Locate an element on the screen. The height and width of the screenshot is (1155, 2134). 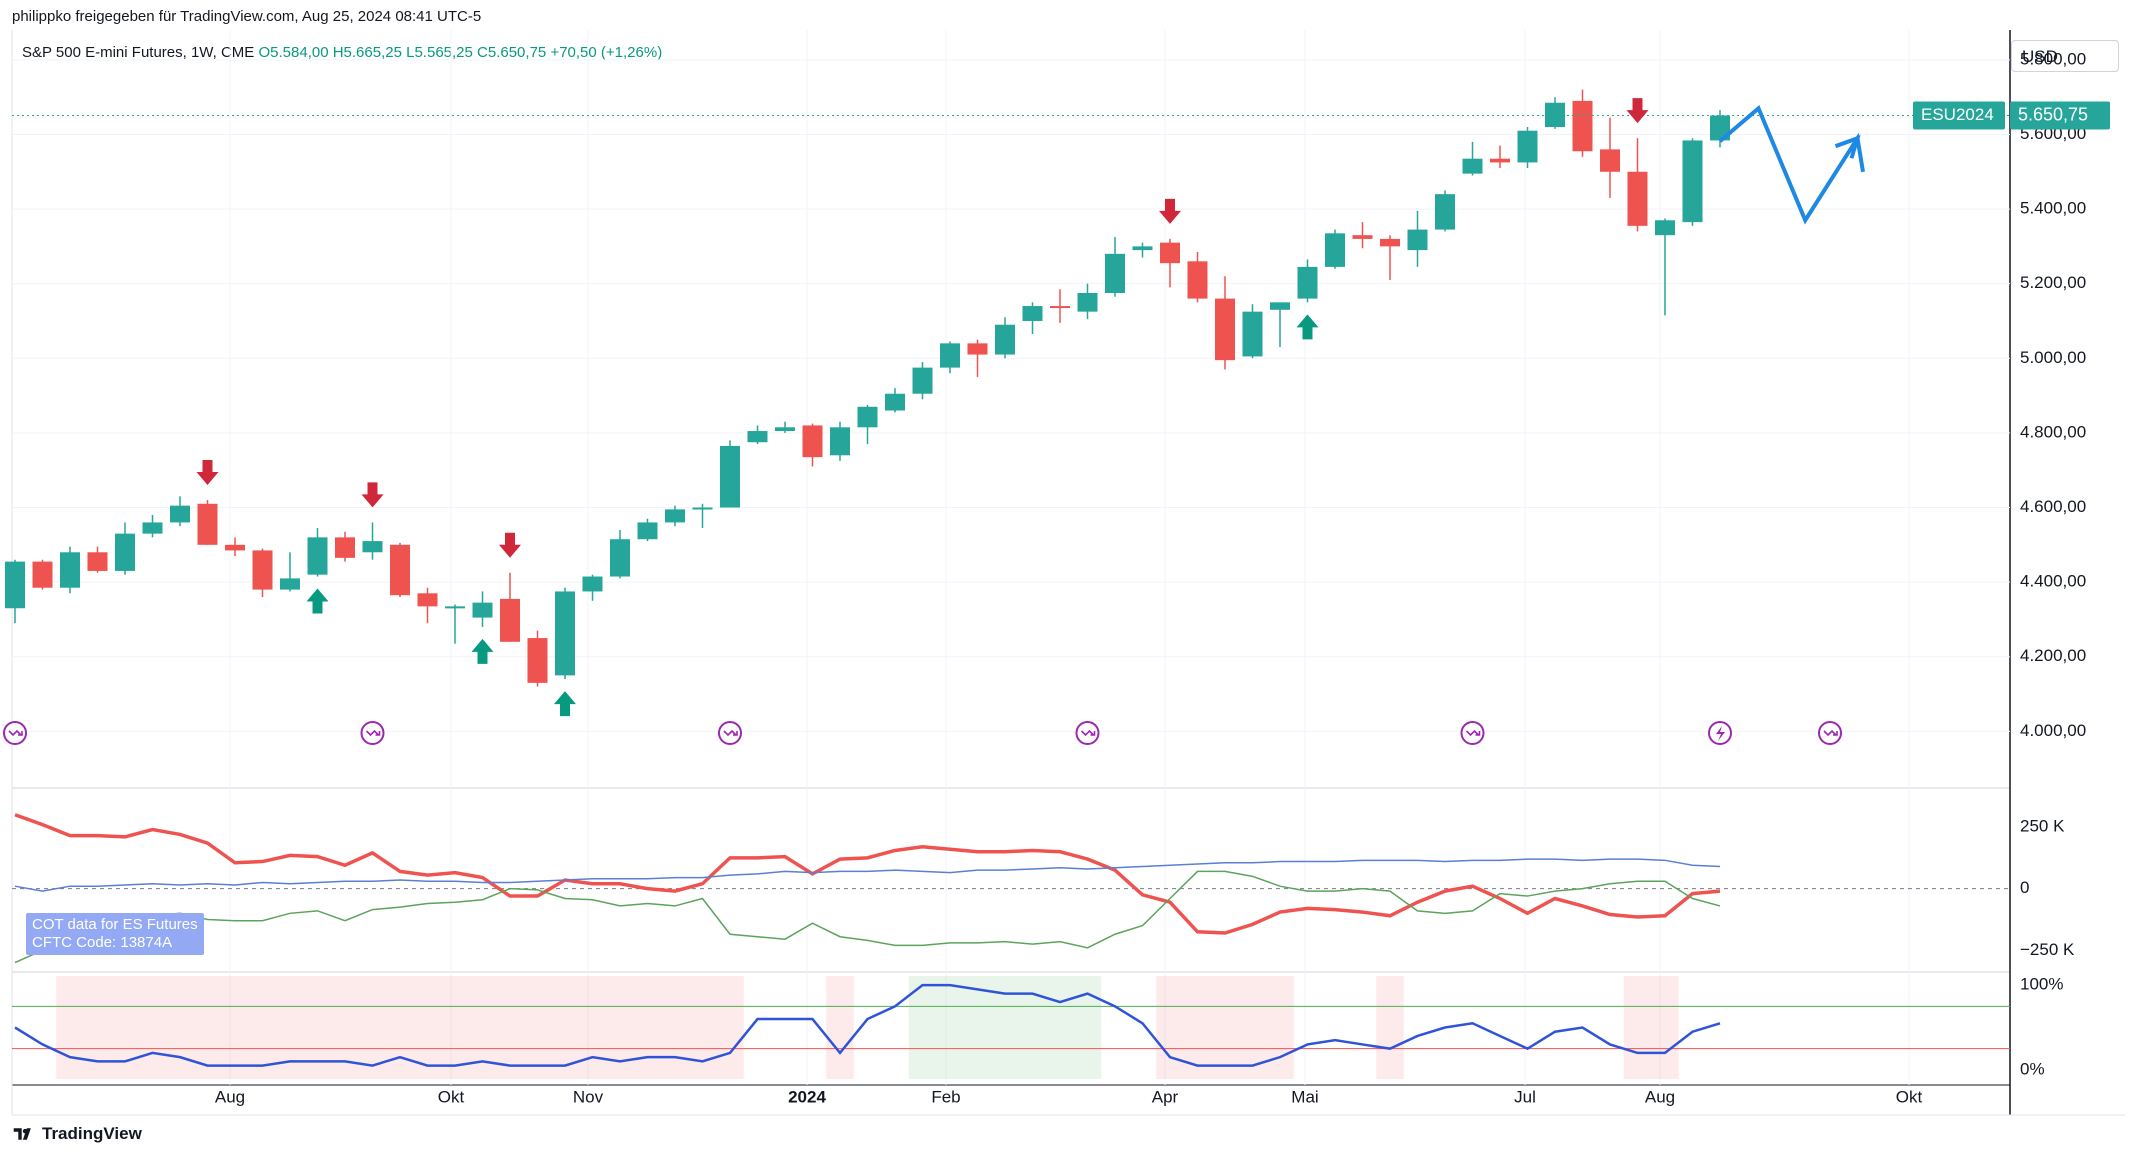
footer-brand: TradingView is located at coordinates (77, 1134).